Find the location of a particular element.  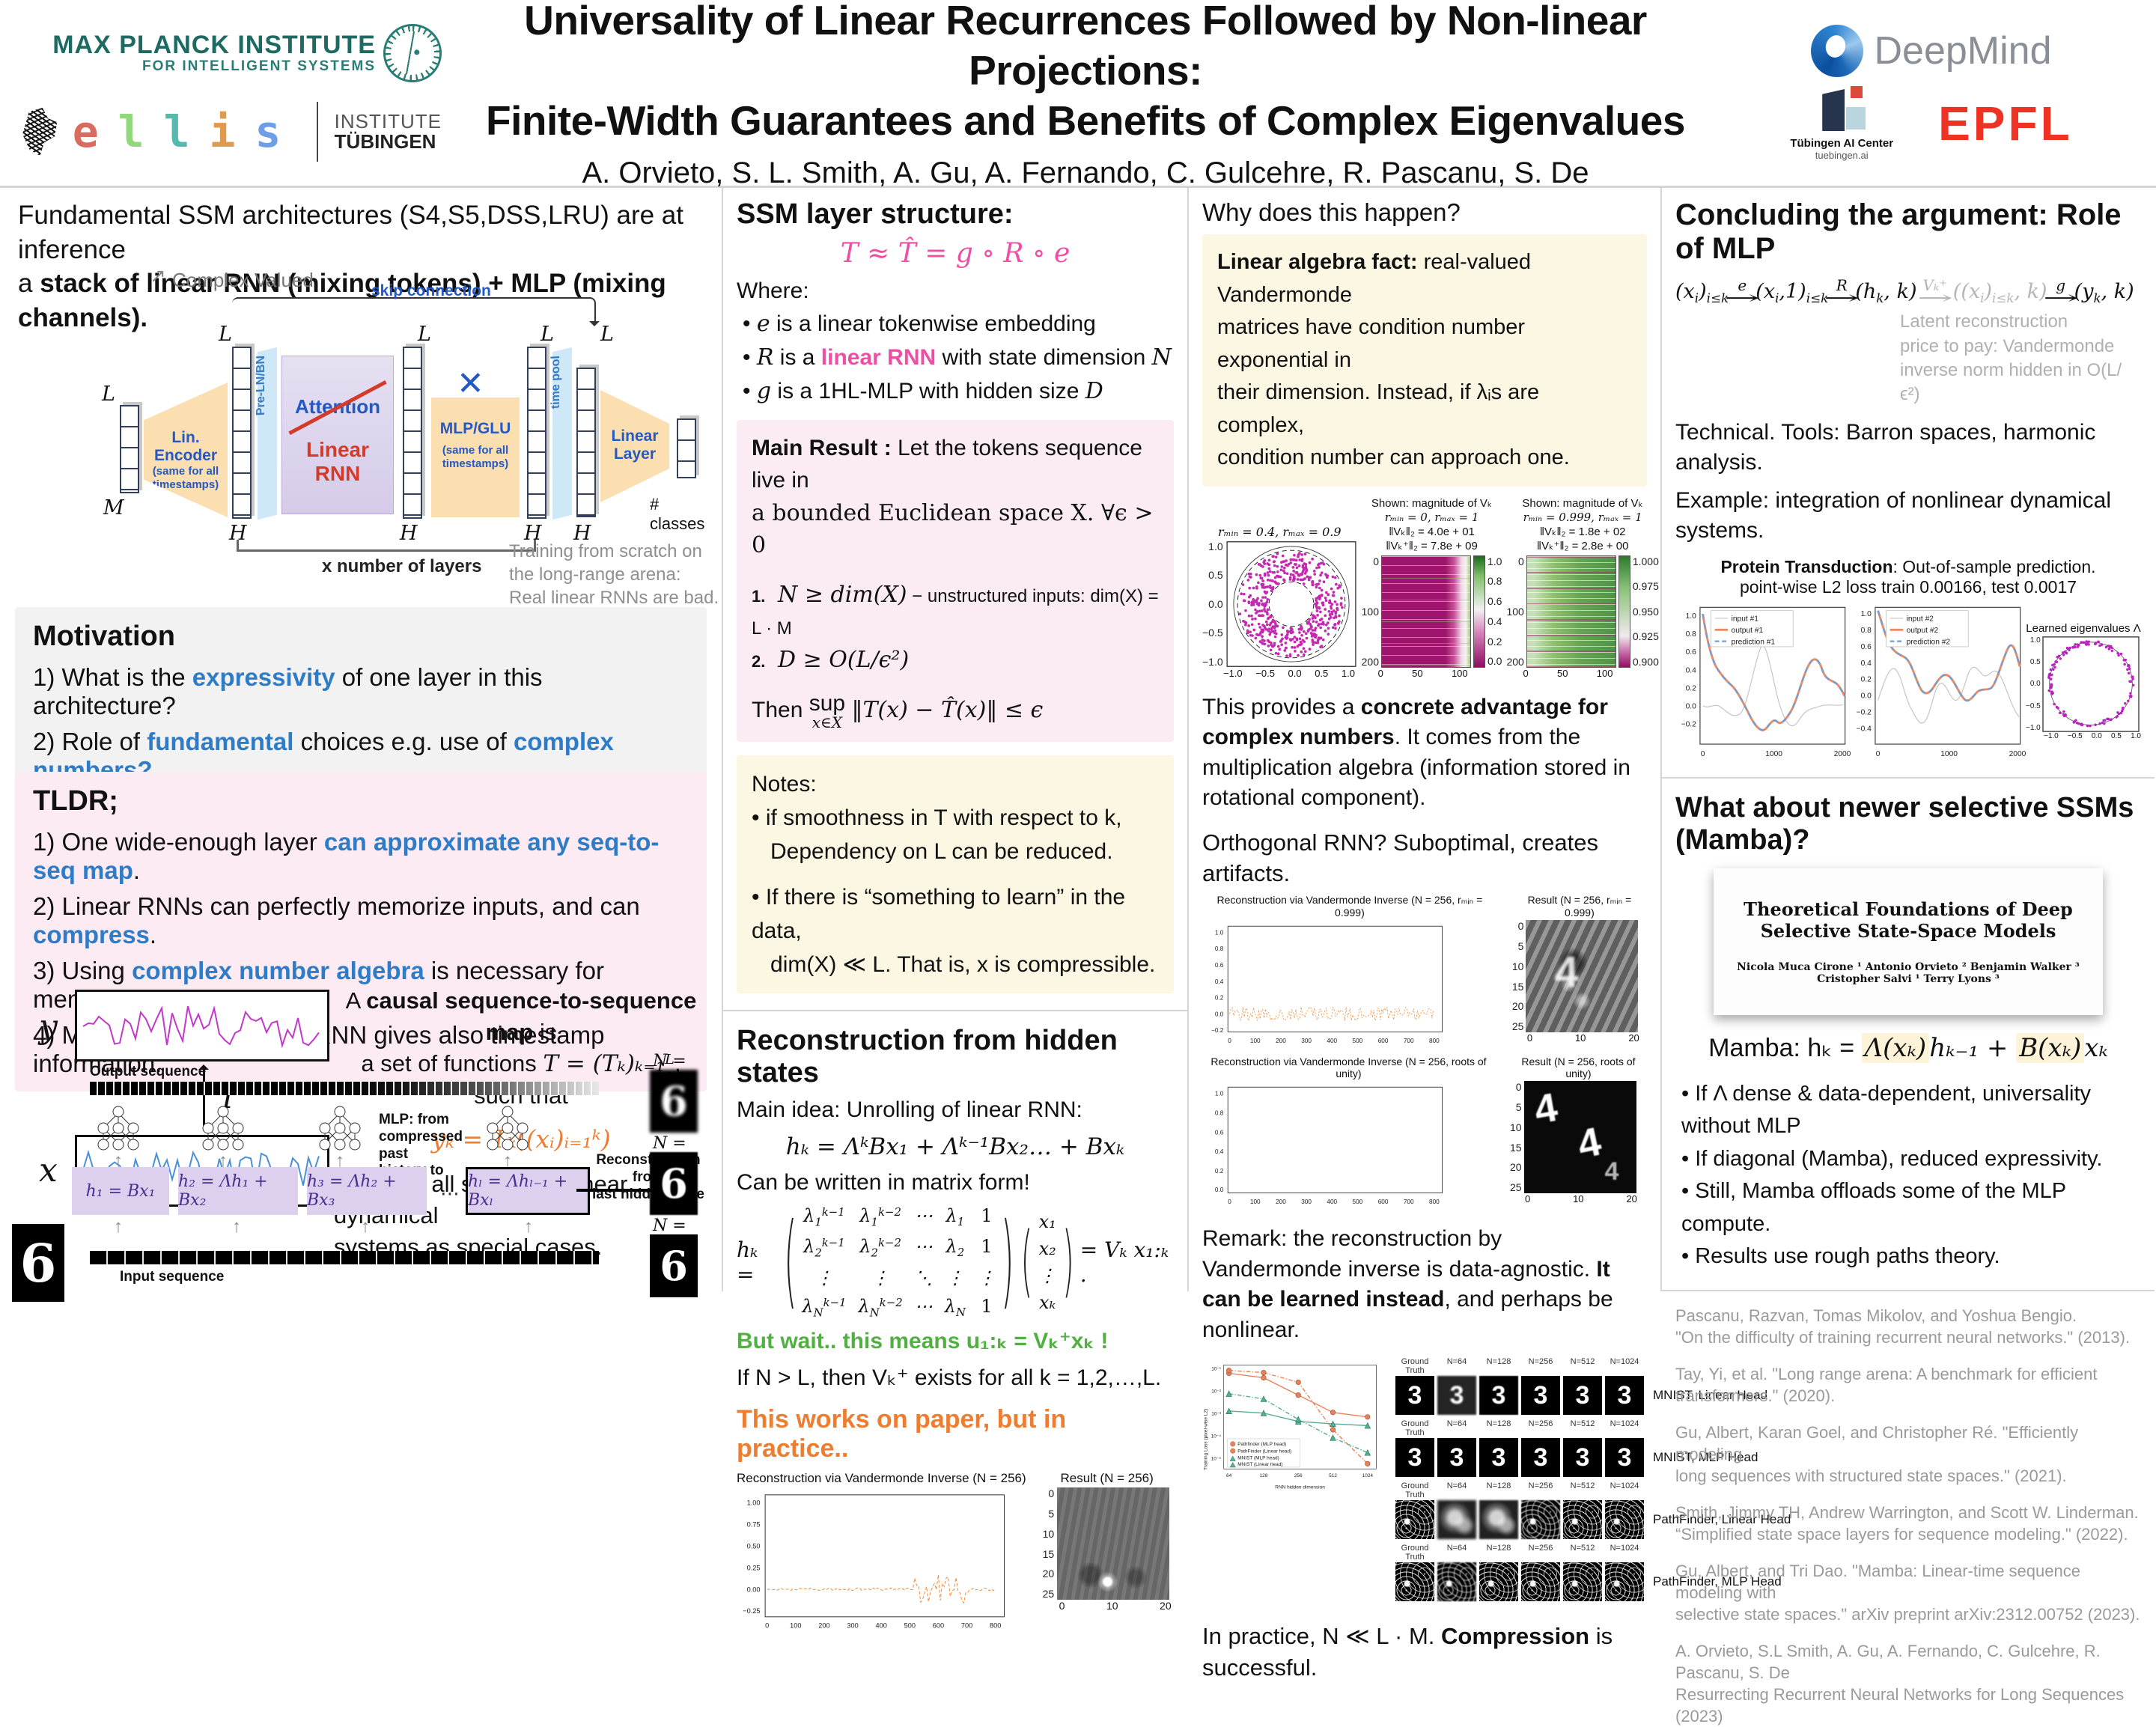

deepmind-swirl-icon is located at coordinates (1837, 51).